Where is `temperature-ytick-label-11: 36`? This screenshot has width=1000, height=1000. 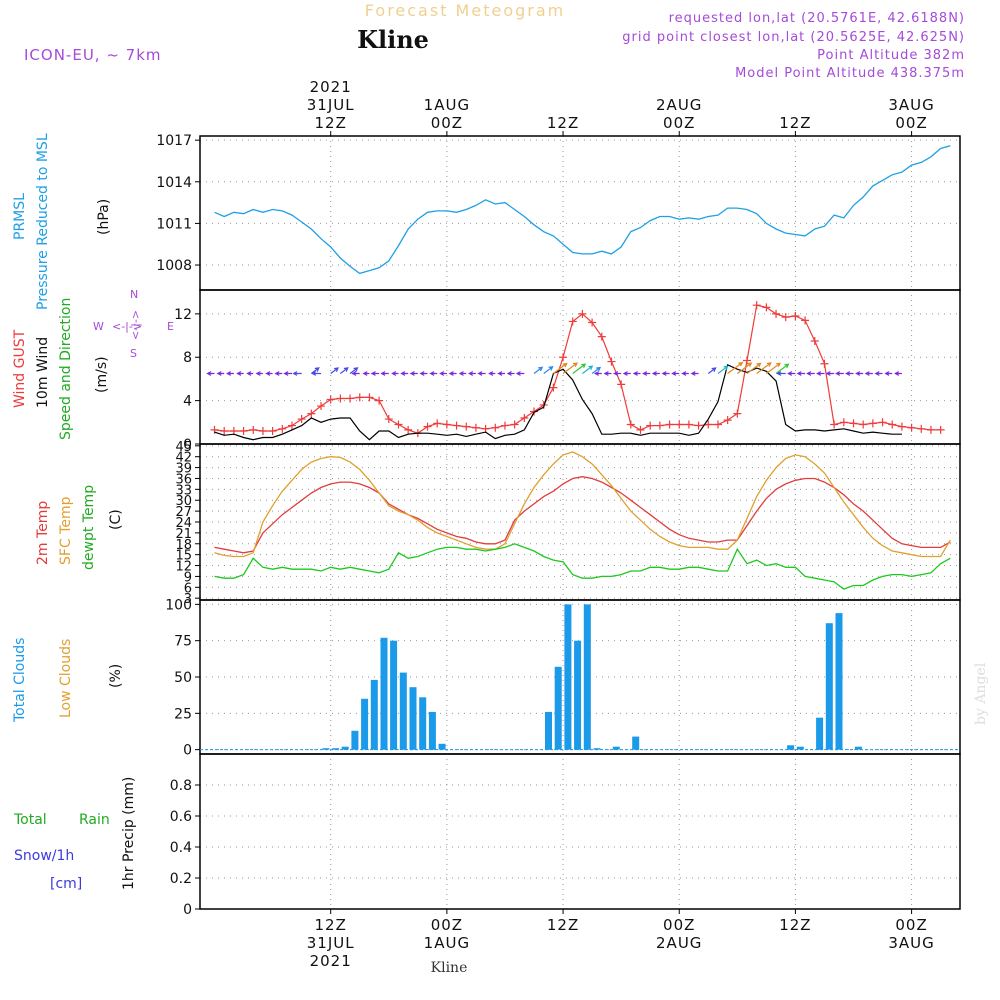 temperature-ytick-label-11: 36 is located at coordinates (183, 479).